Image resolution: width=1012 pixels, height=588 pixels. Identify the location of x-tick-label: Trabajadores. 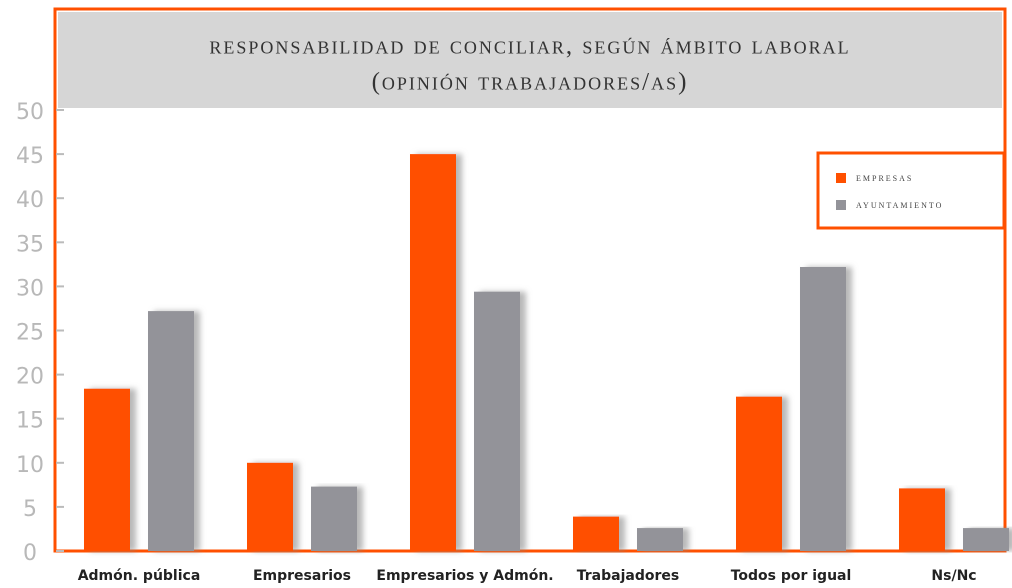
(628, 576).